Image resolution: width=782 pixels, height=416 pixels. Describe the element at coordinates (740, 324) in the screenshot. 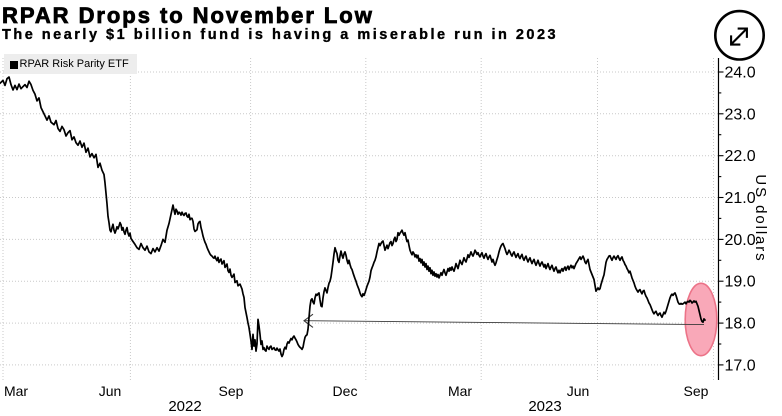

I see `svg-text: 18.0` at that location.